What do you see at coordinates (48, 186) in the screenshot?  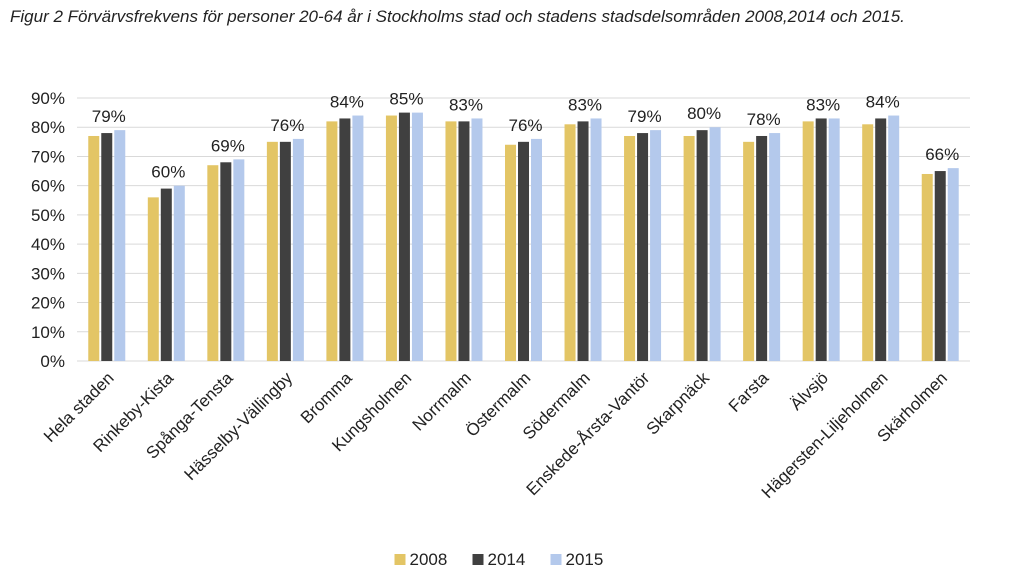 I see `y-tick-label: 60%` at bounding box center [48, 186].